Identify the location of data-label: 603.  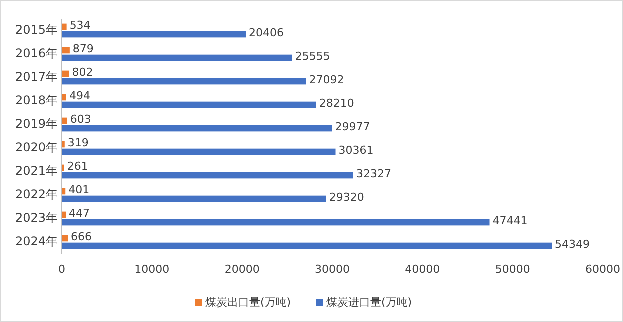
(81, 119).